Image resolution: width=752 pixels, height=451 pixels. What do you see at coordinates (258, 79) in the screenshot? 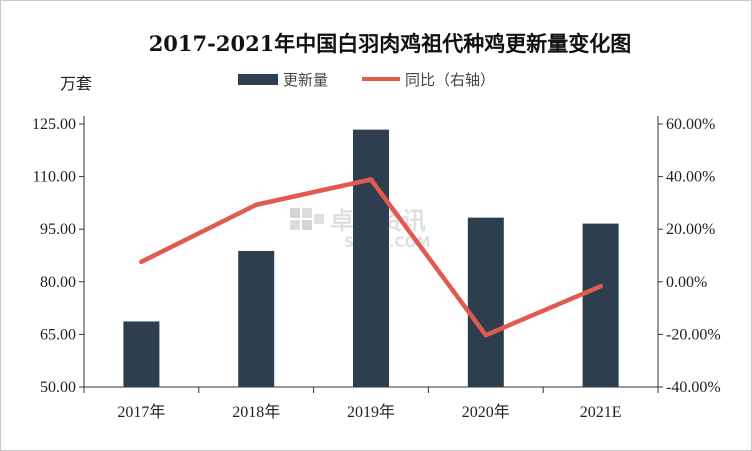
I see `legend-swatch-bar` at bounding box center [258, 79].